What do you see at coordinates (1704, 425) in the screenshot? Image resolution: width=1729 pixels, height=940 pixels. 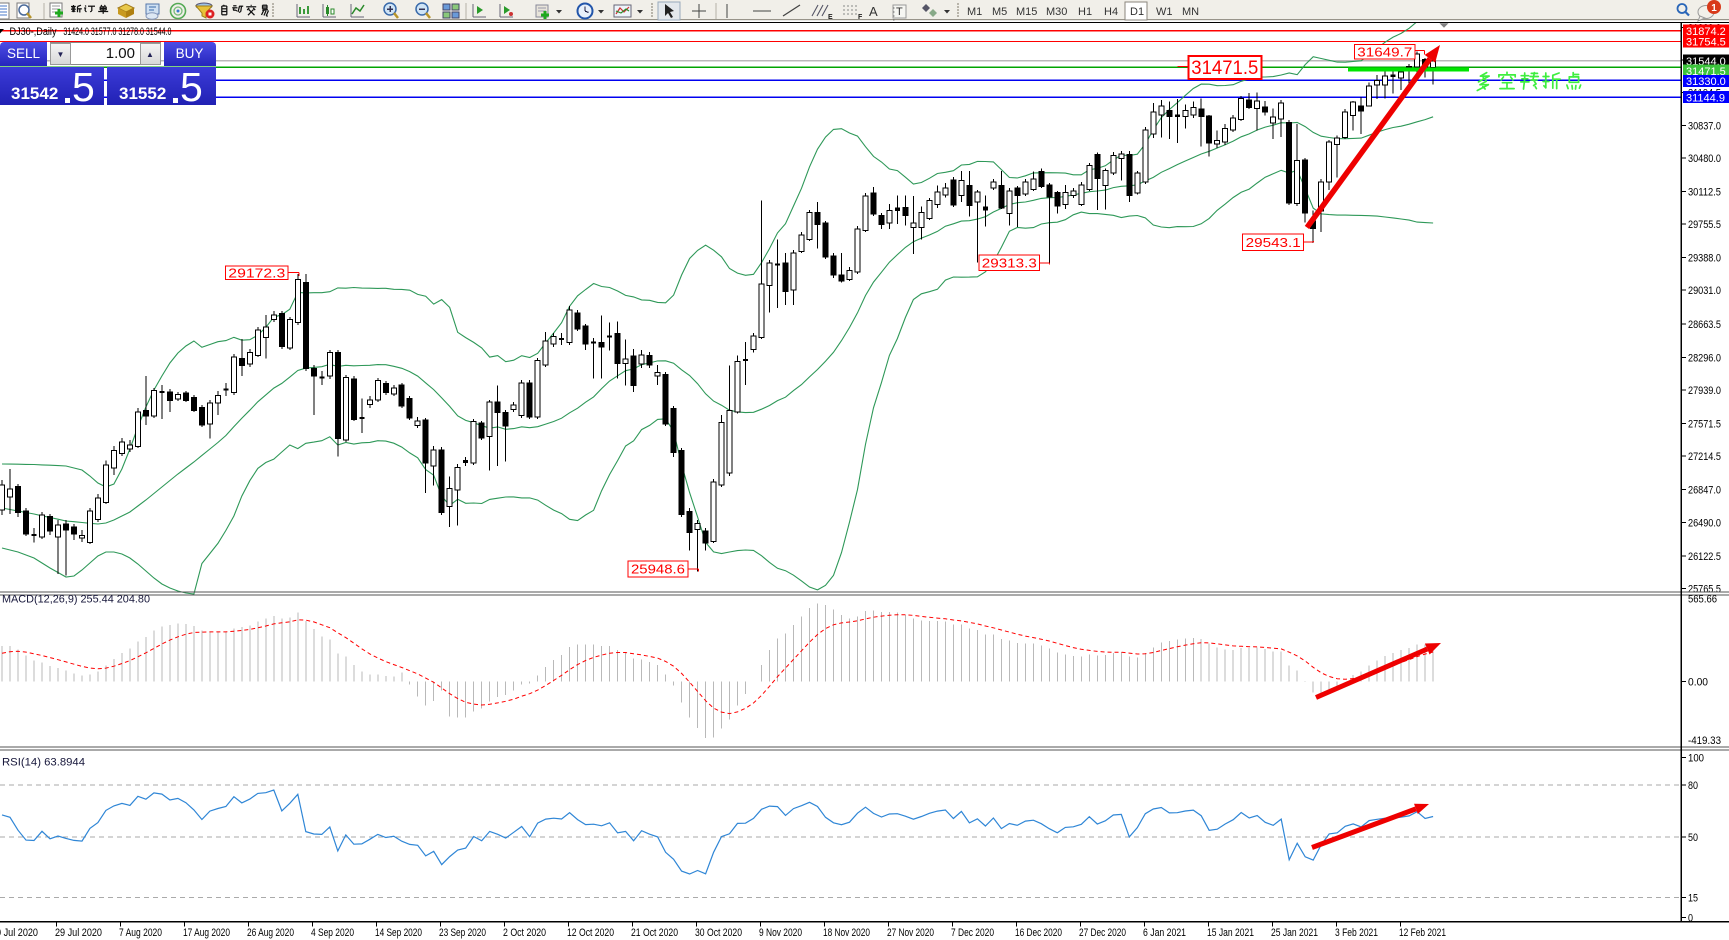 I see `svg-text: 27571.5` at bounding box center [1704, 425].